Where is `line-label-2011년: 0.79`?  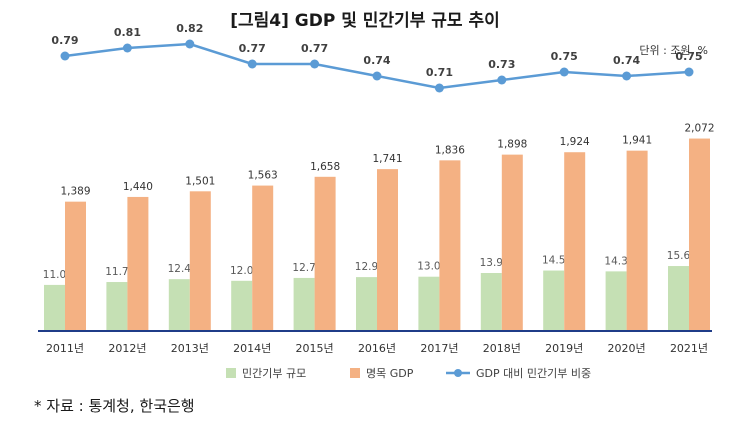
line-label-2011년: 0.79 is located at coordinates (64, 40).